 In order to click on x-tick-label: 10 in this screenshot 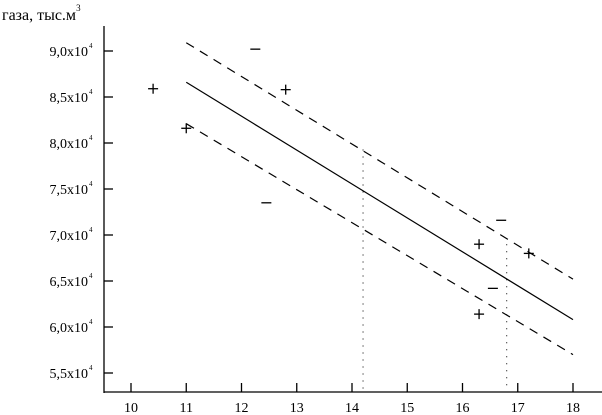, I will do `click(131, 408)`.